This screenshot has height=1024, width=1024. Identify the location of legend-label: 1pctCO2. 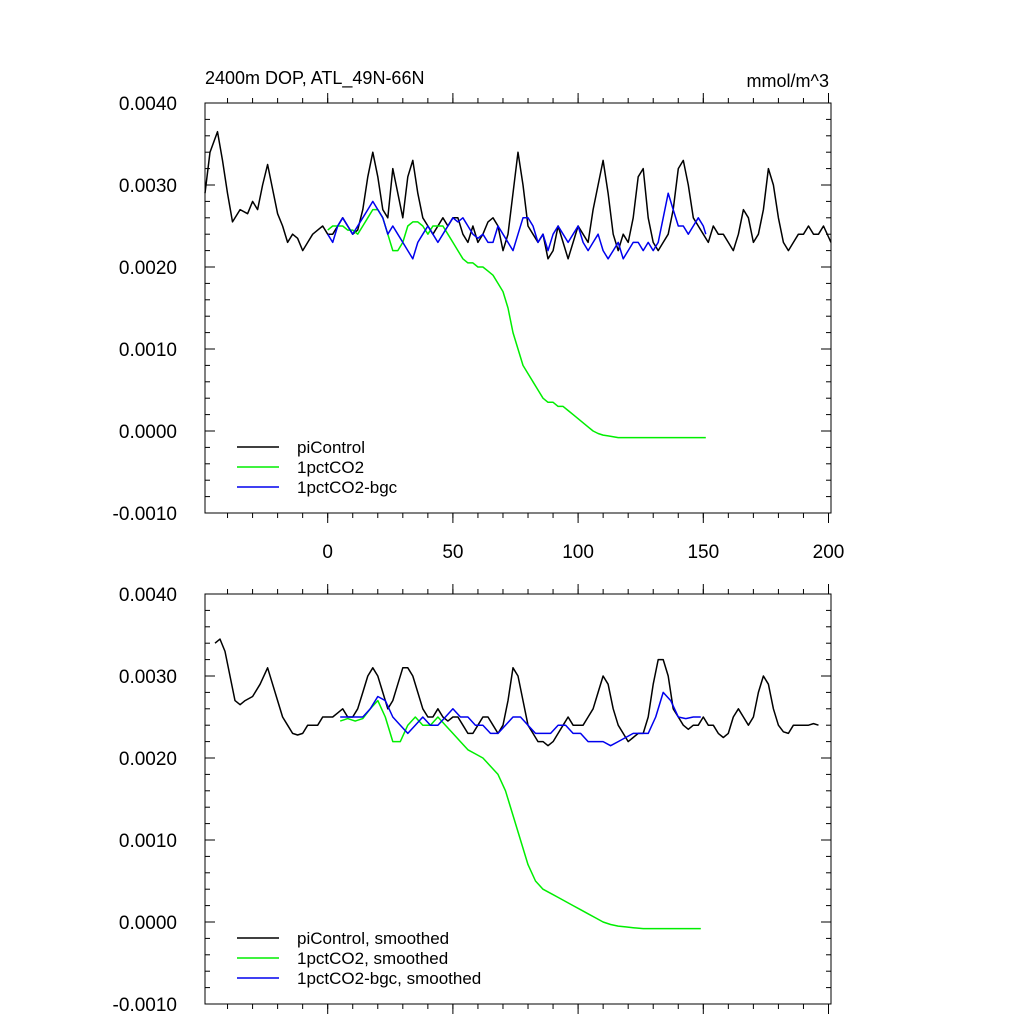
(330, 467).